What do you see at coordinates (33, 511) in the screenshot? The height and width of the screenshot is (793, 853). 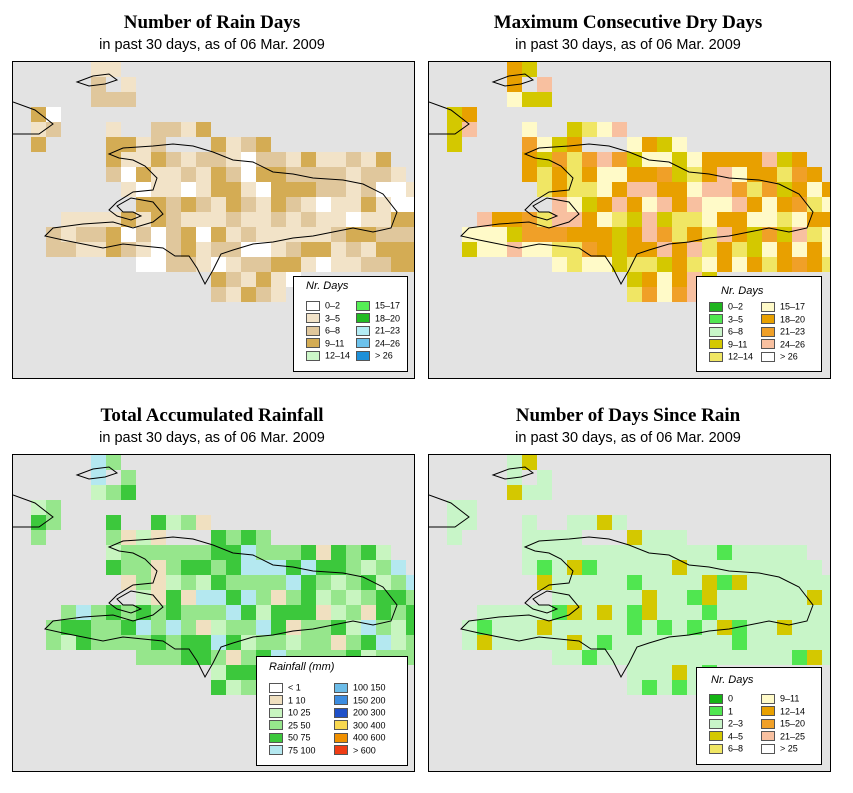 I see `coastline-puerto-rico-edge` at bounding box center [33, 511].